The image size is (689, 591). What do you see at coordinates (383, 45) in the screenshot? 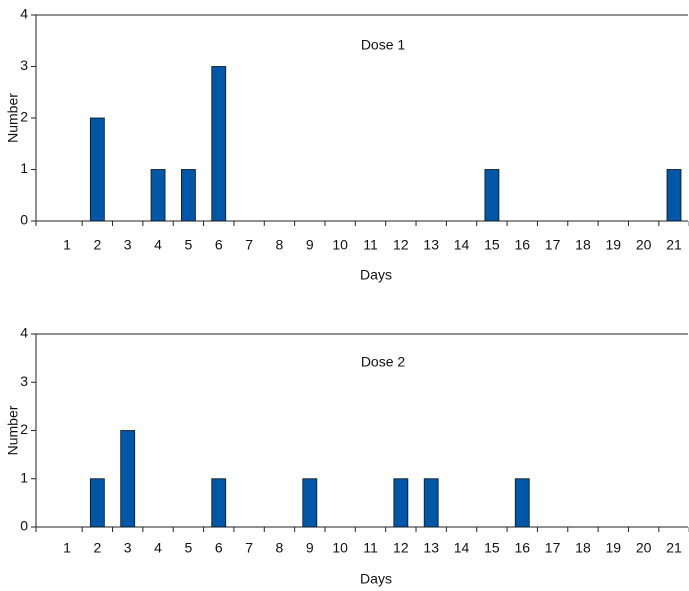
I see `chart-title: Dose 1` at bounding box center [383, 45].